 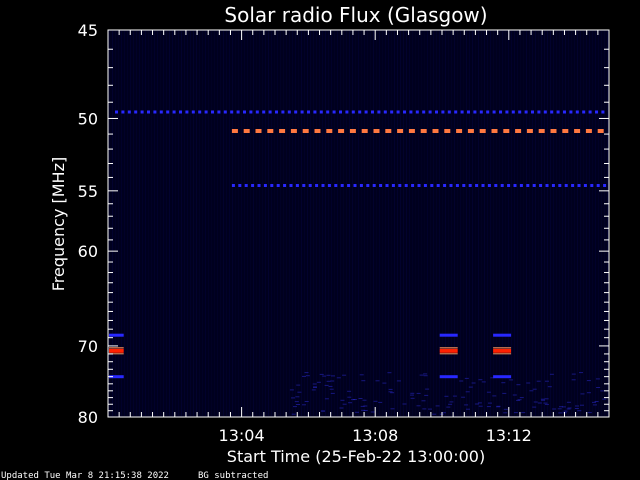 I want to click on burst-band, so click(x=116, y=335).